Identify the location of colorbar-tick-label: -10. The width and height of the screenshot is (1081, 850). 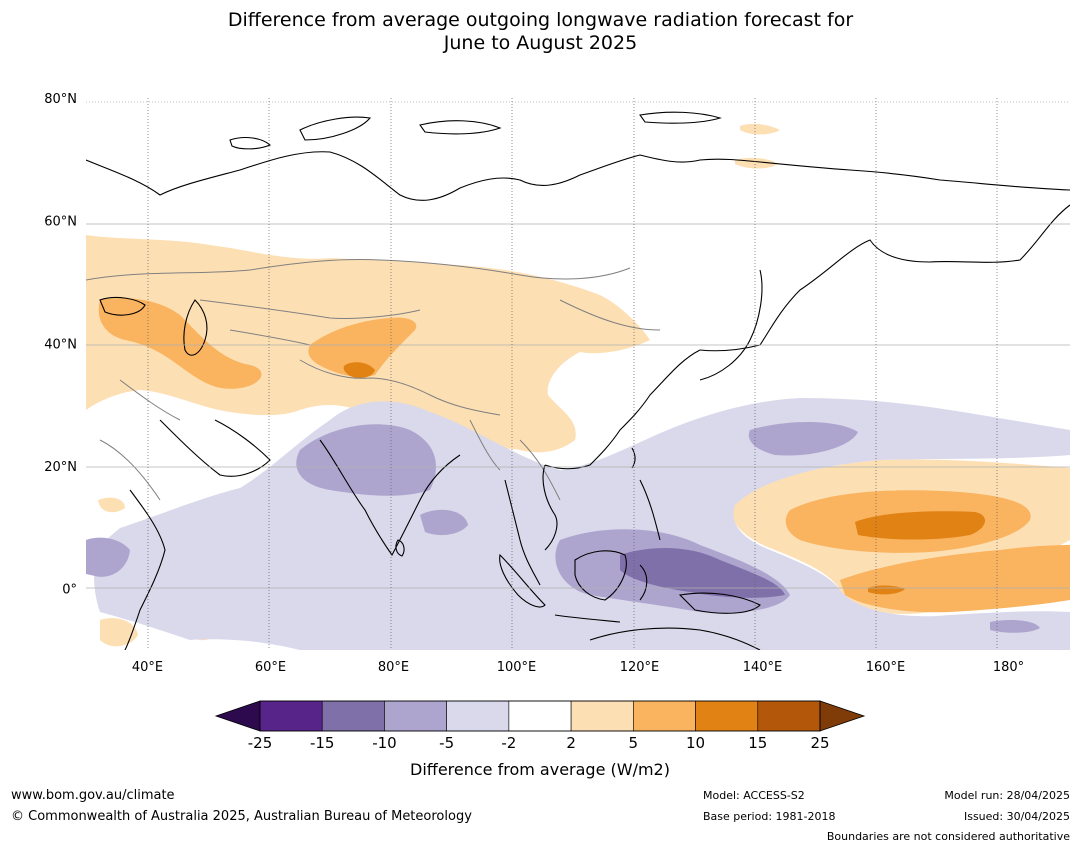
(384, 743).